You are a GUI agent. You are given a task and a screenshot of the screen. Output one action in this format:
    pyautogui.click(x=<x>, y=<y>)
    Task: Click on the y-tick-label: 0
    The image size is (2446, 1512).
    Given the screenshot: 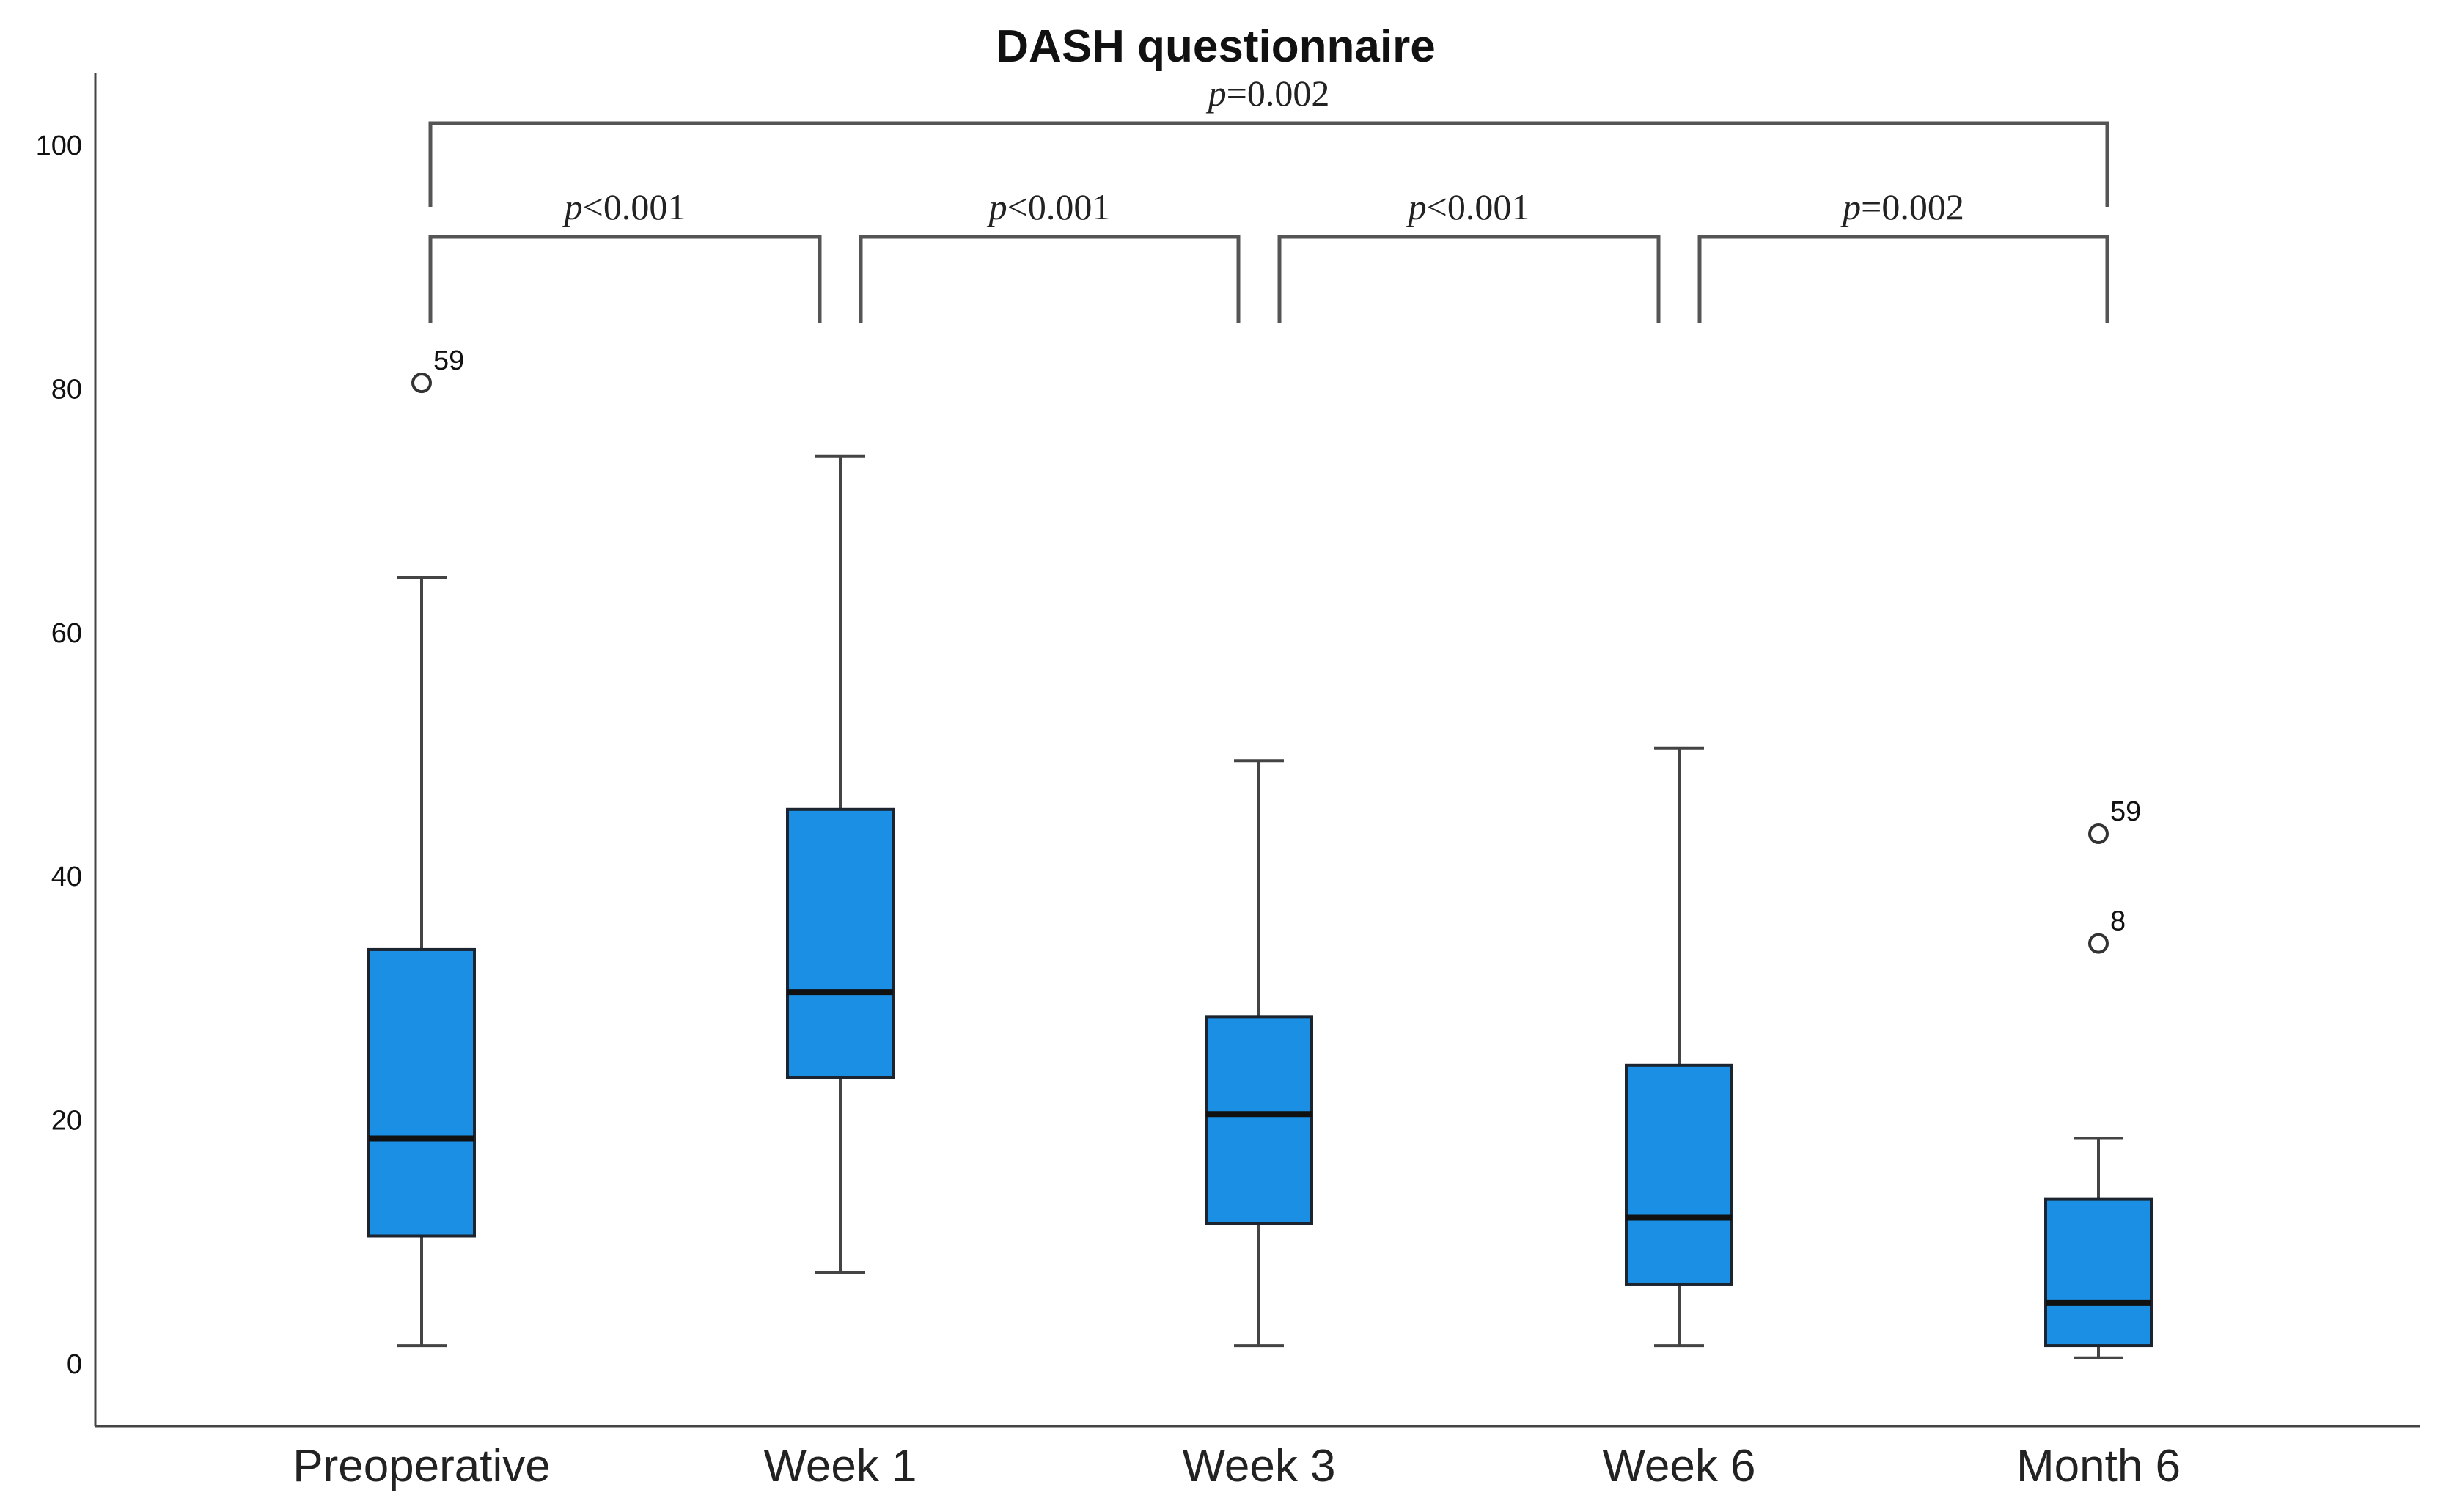 What is the action you would take?
    pyautogui.click(x=74, y=1364)
    